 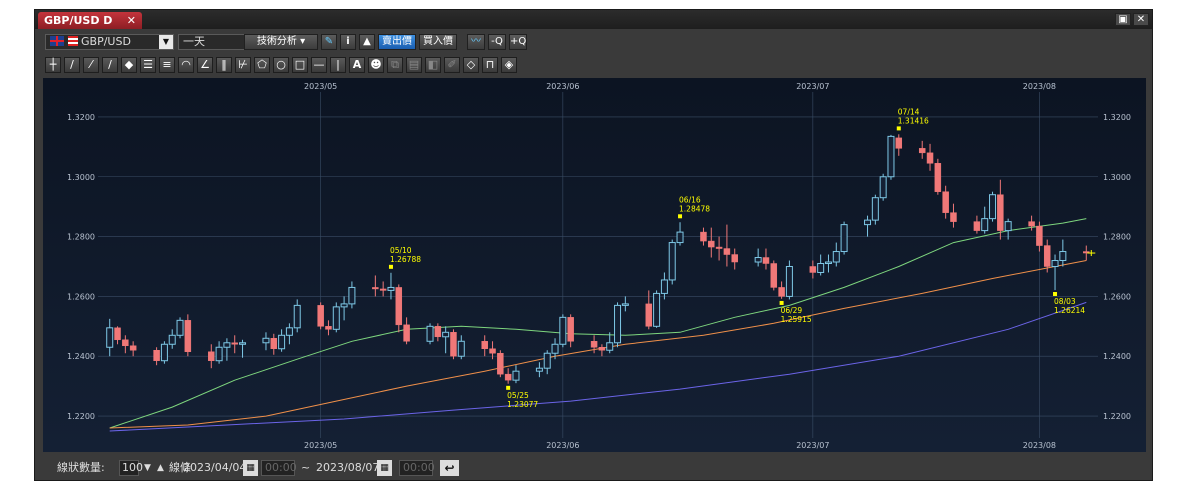 I want to click on rectangle-icon: □, so click(x=300, y=65).